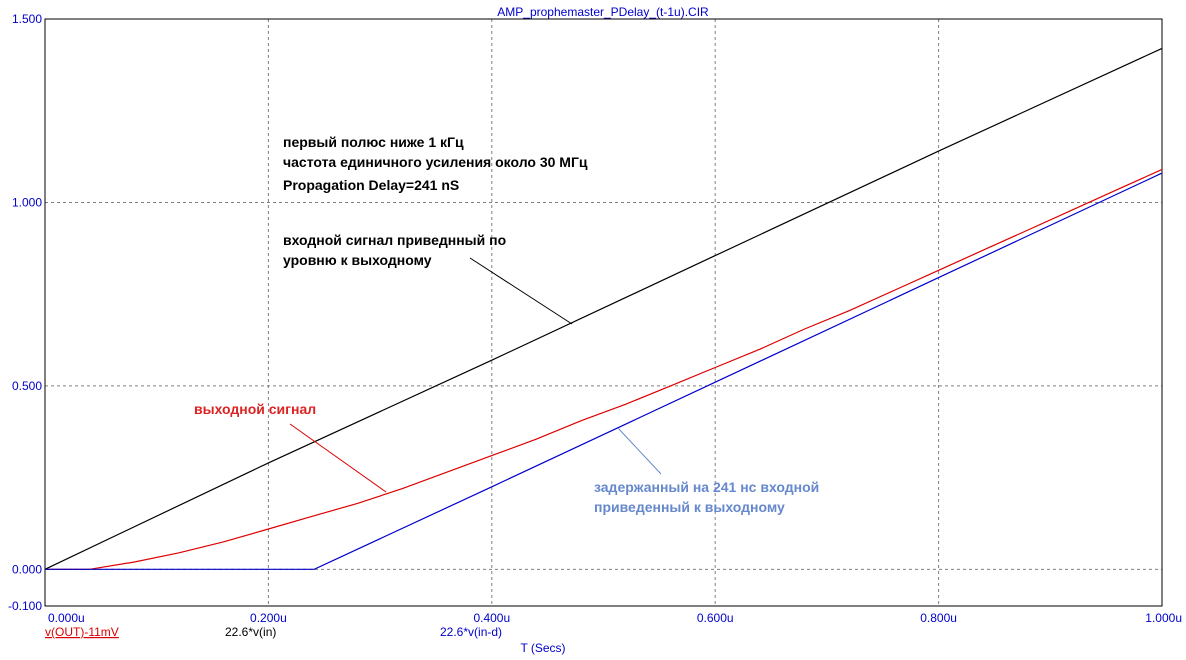  What do you see at coordinates (394, 240) in the screenshot?
I see `annotation-input-1: входной сигнал приведнный по` at bounding box center [394, 240].